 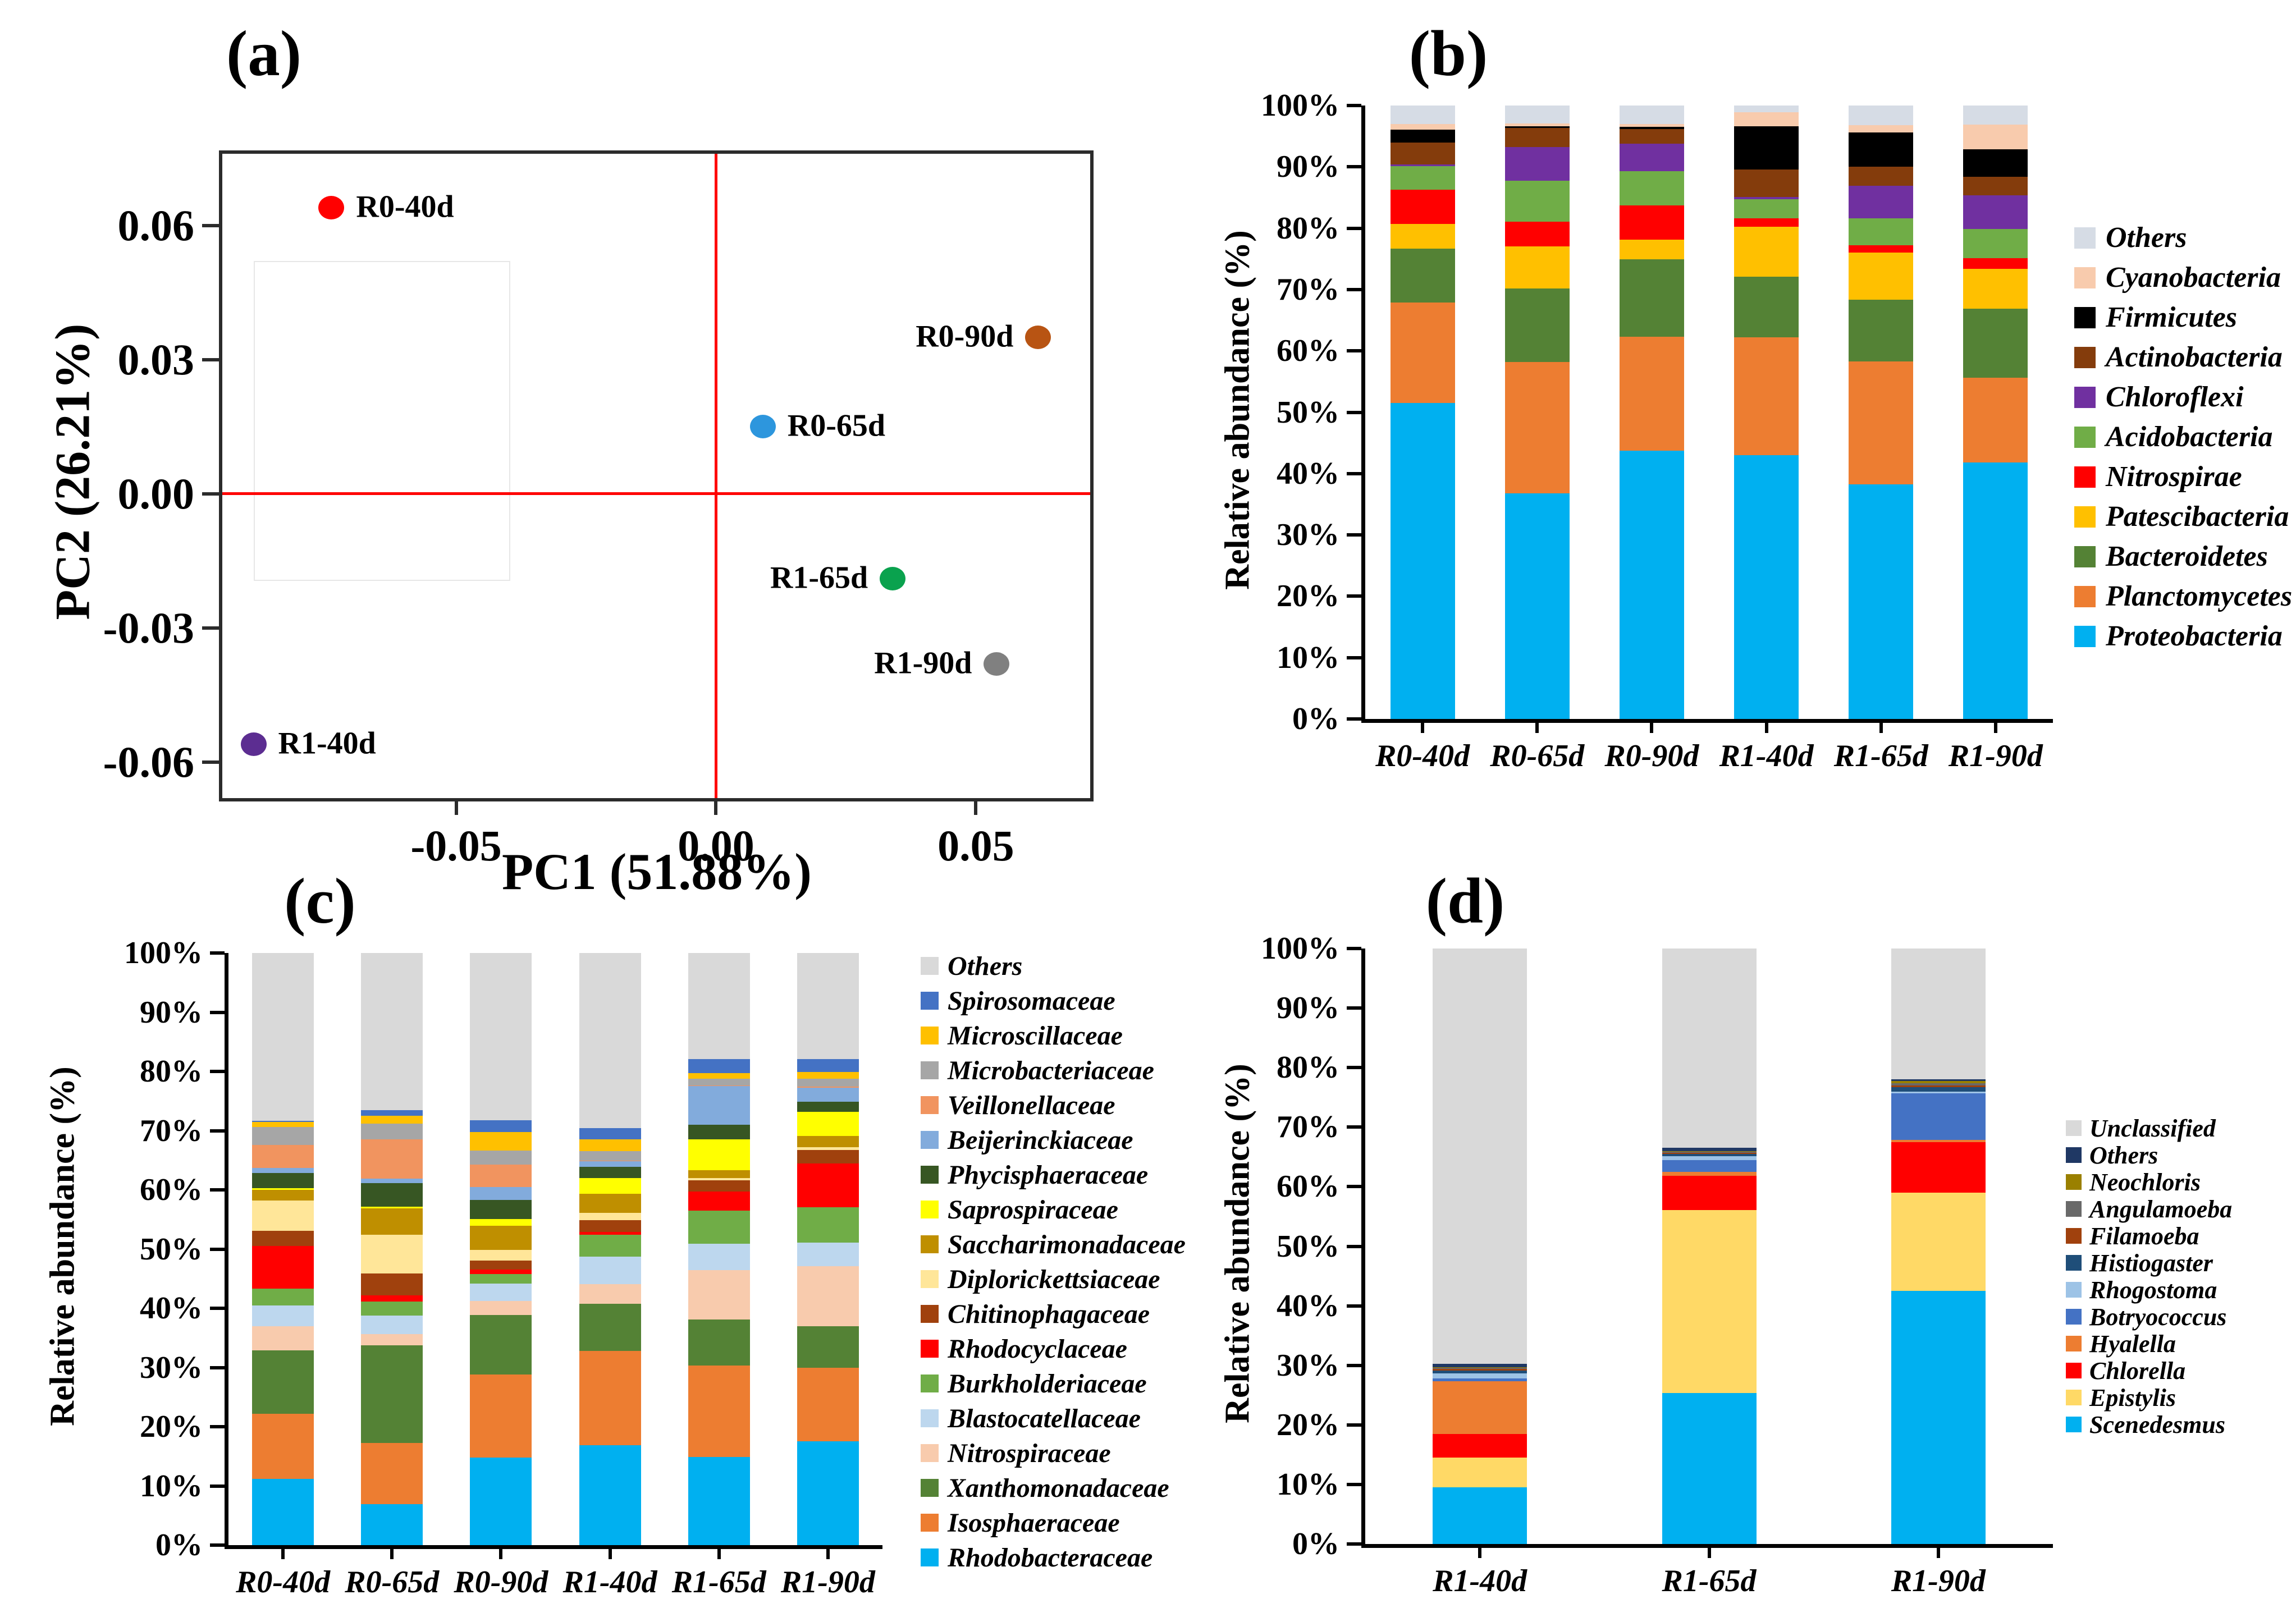 I want to click on legend-swatch-Microbacteriaceae, so click(x=930, y=1070).